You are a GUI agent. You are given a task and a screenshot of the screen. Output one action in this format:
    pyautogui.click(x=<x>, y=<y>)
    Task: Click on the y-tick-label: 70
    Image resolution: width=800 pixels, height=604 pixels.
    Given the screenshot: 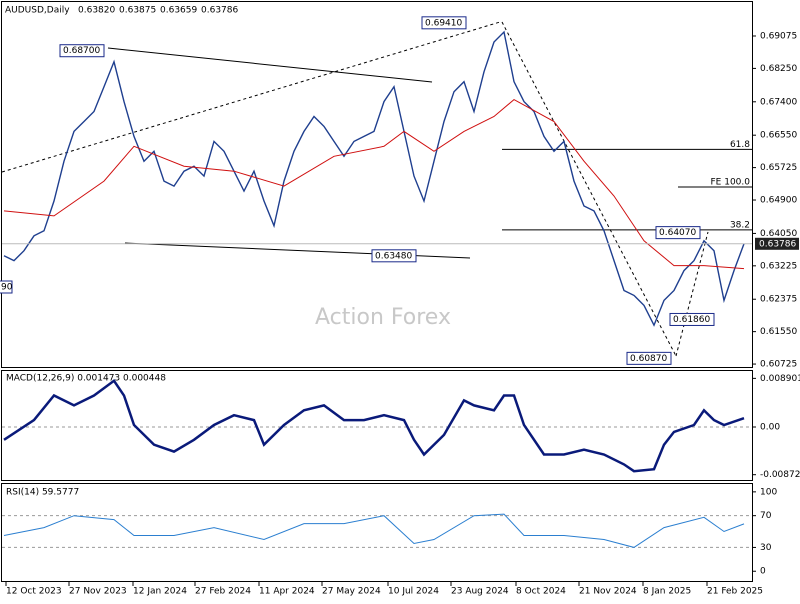 What is the action you would take?
    pyautogui.click(x=766, y=516)
    